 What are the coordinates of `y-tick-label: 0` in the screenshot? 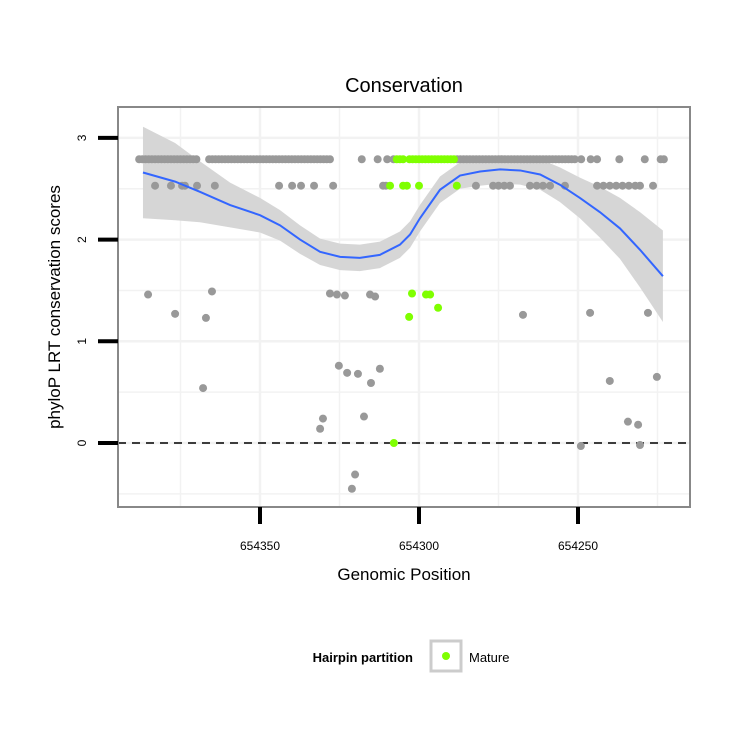 It's located at (82, 442).